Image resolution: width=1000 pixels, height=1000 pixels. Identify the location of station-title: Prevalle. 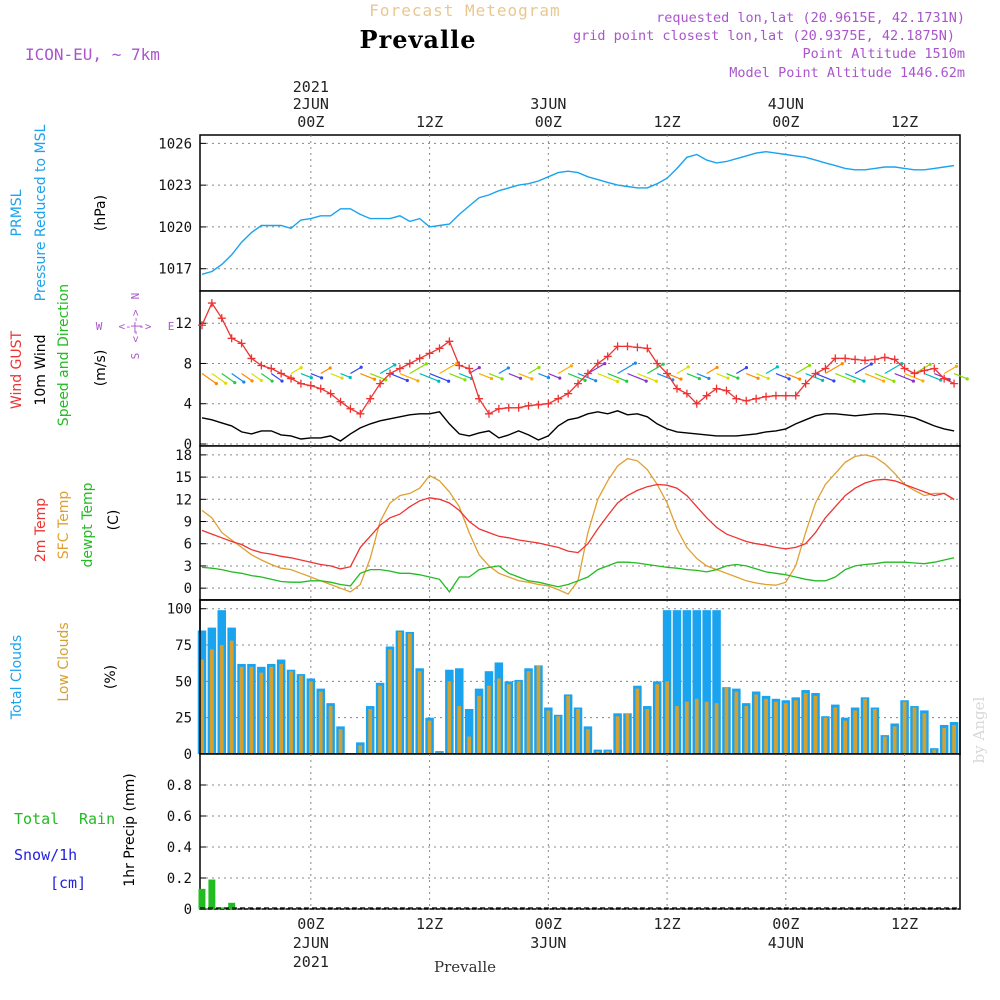
(418, 39).